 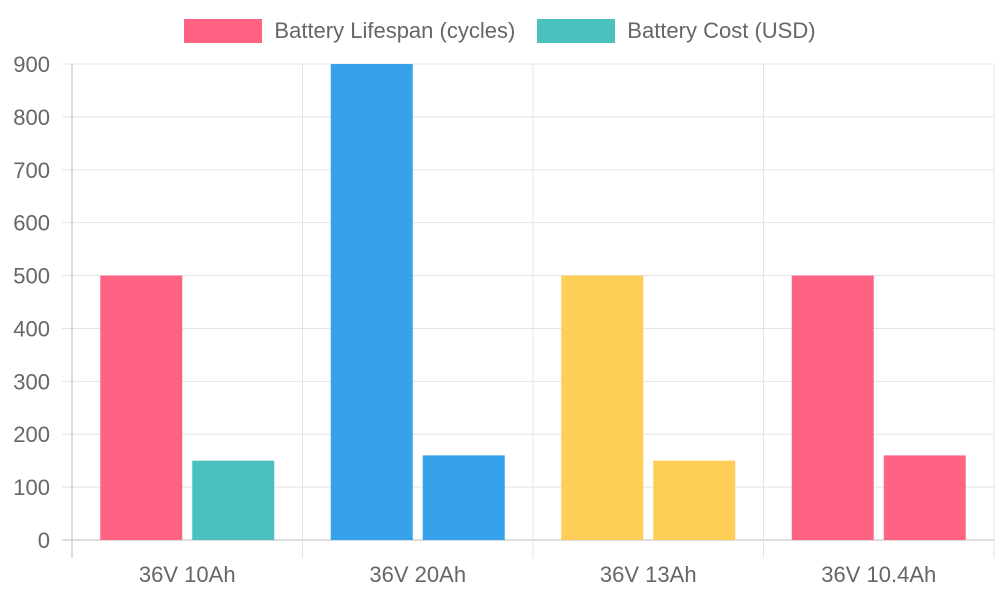 I want to click on x-tick-label: 36V 13Ah, so click(x=648, y=574).